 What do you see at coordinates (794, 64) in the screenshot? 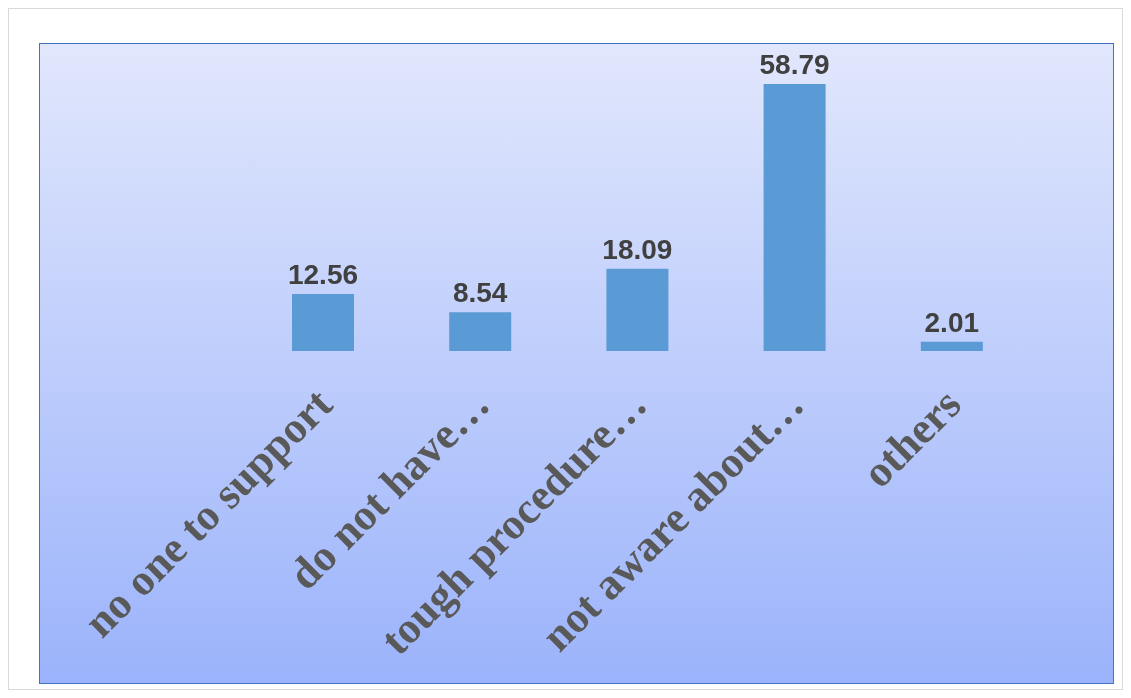
I see `data-label: 58.79` at bounding box center [794, 64].